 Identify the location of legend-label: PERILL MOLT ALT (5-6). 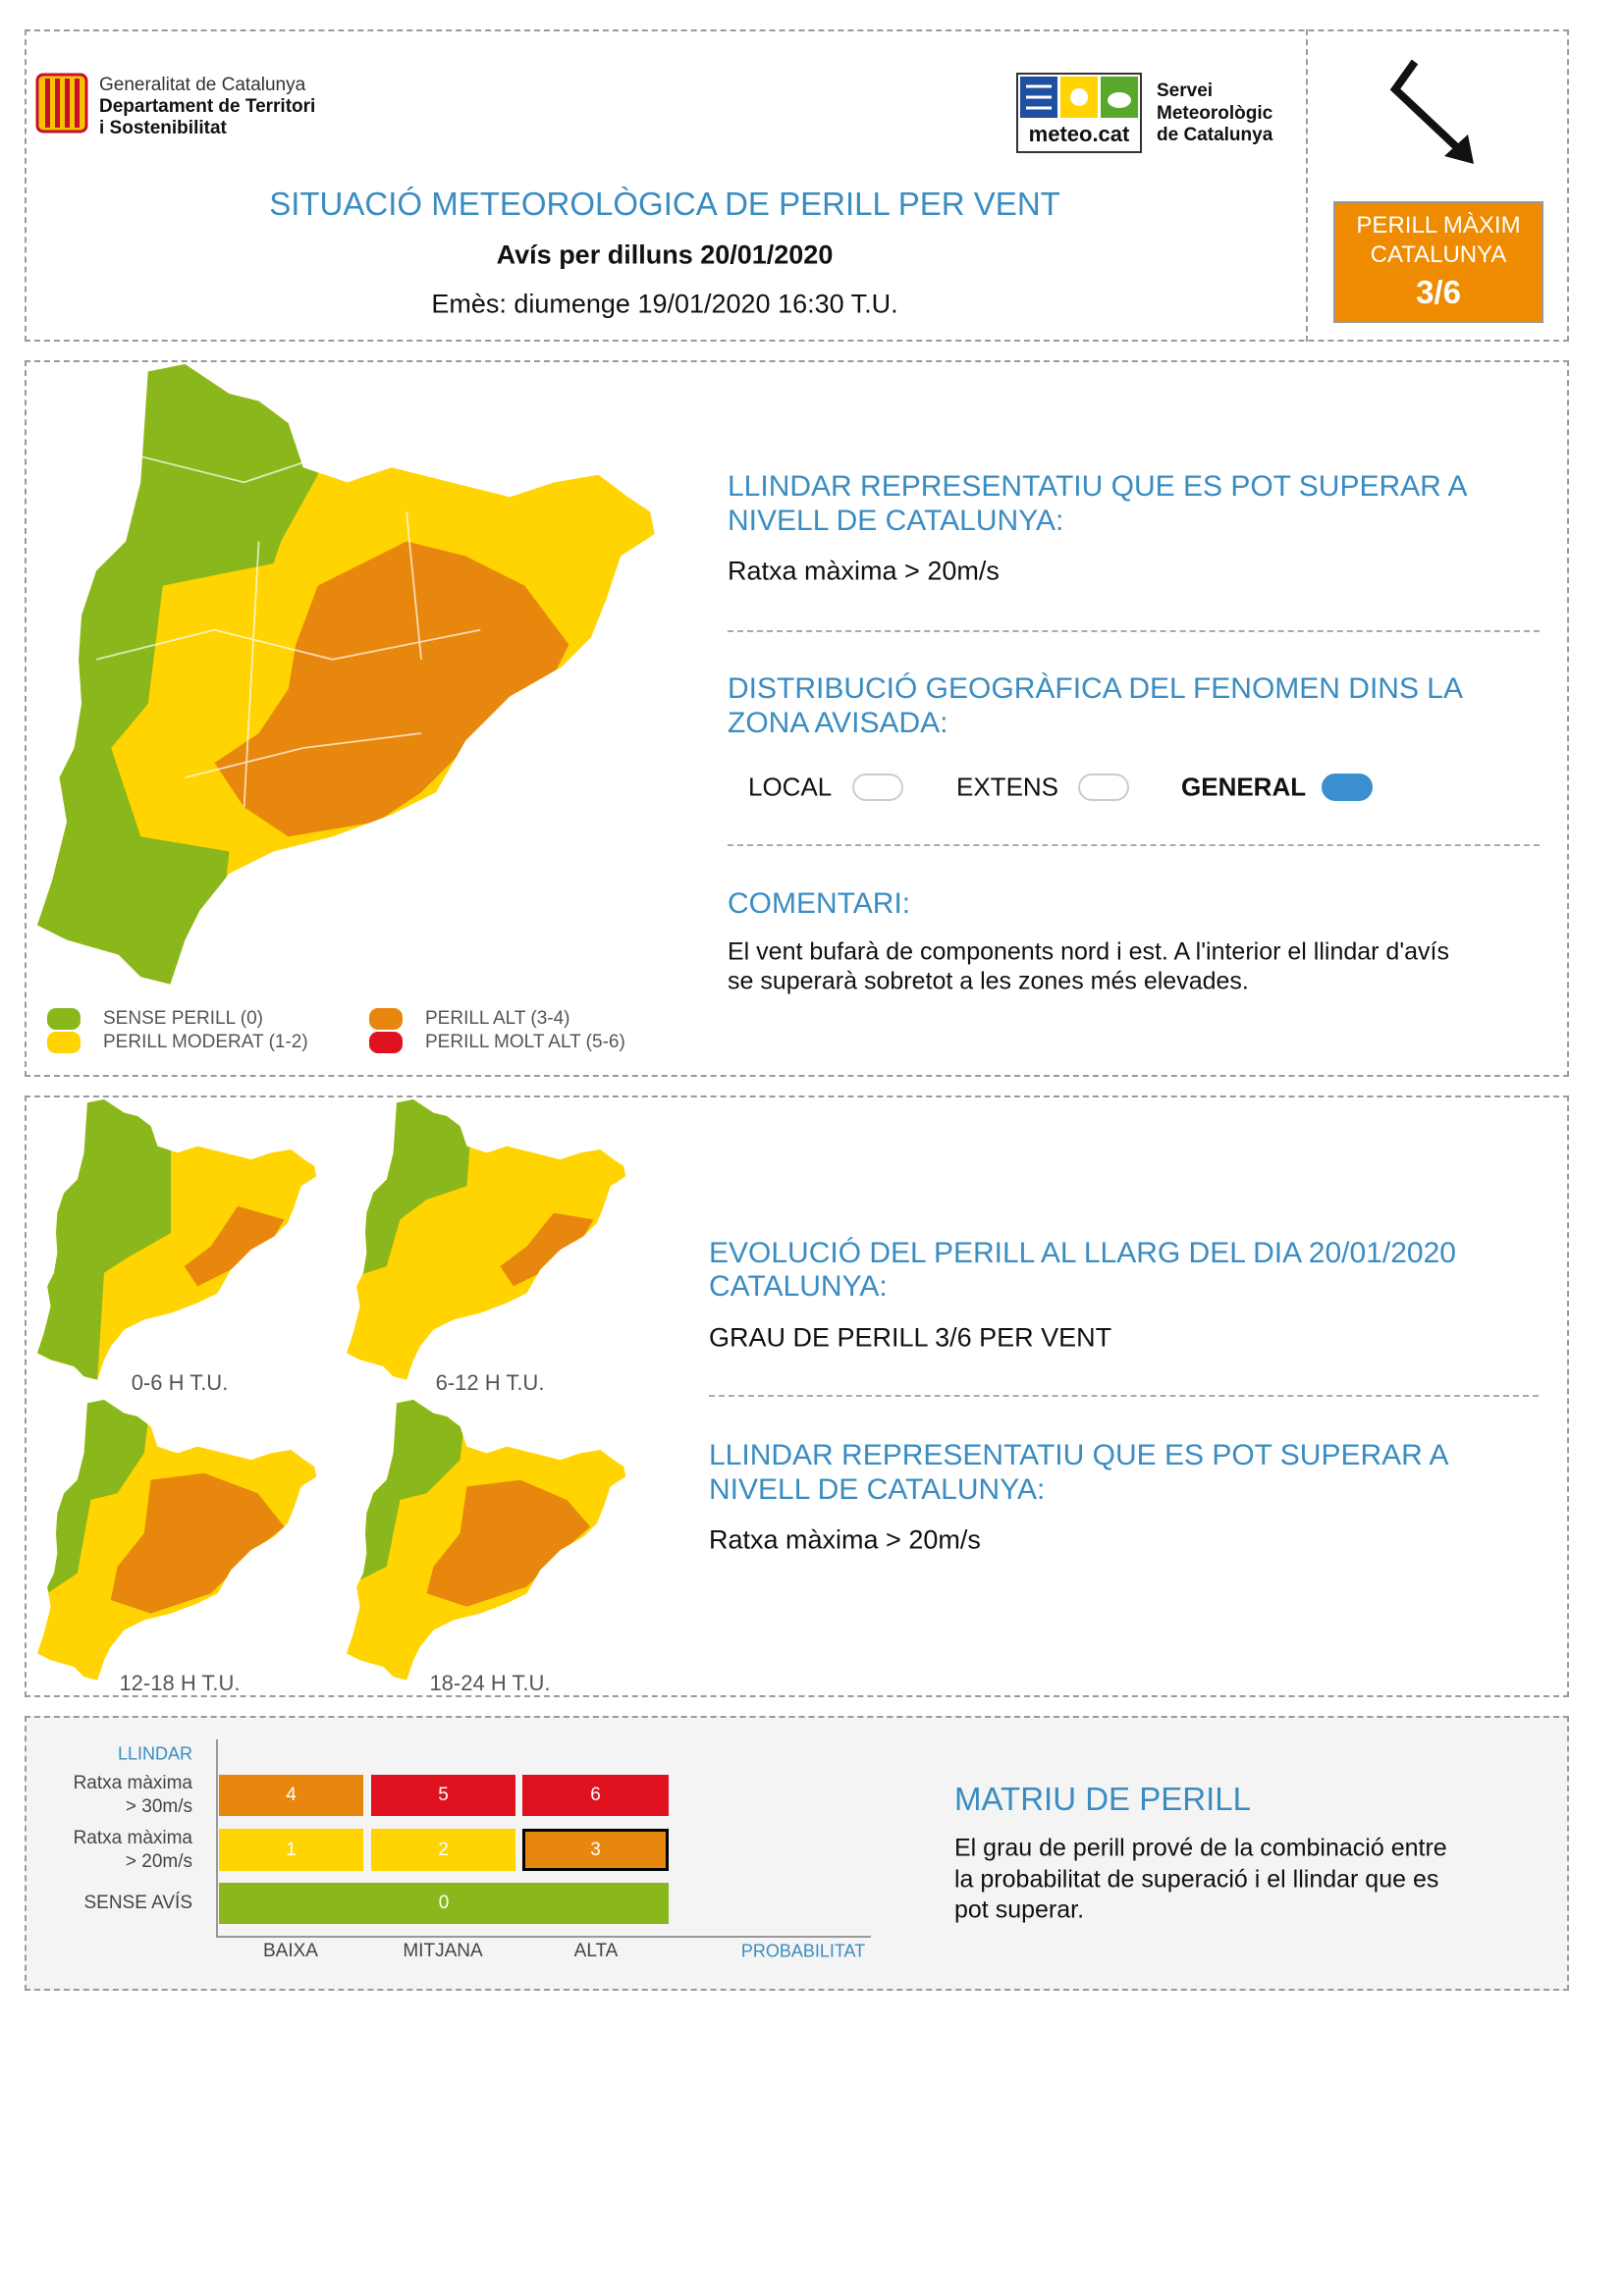
(525, 1042).